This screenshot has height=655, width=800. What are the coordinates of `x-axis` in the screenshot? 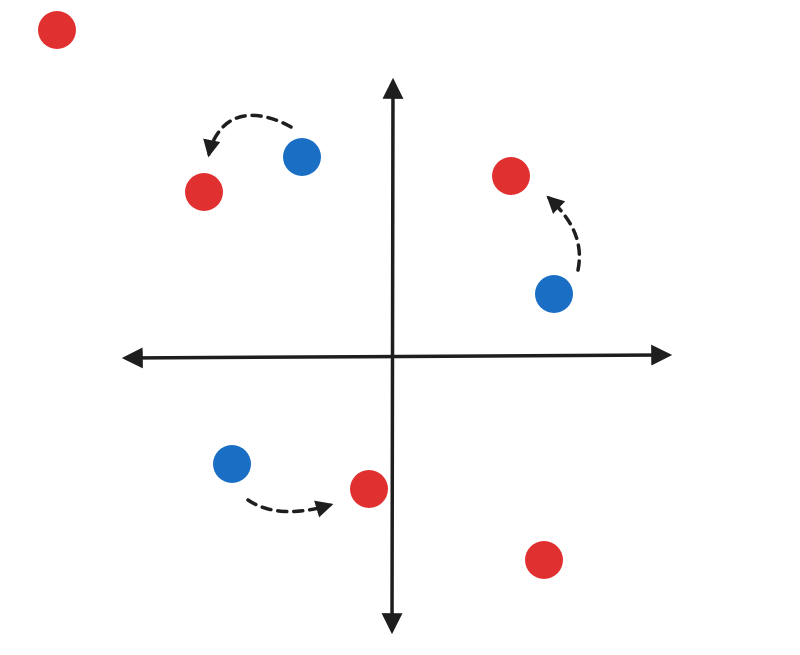 It's located at (397, 356).